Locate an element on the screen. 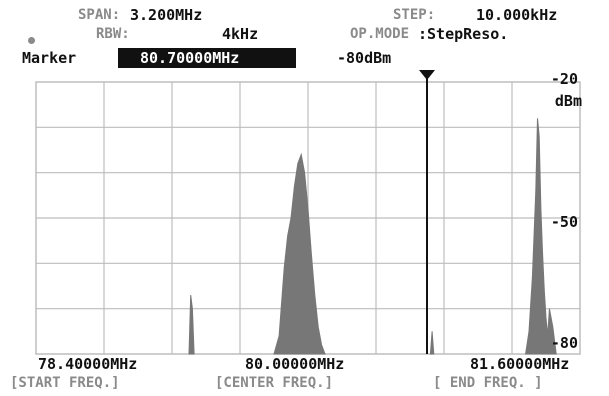 The width and height of the screenshot is (609, 396). end-freq-value: 81.60000MHz is located at coordinates (520, 364).